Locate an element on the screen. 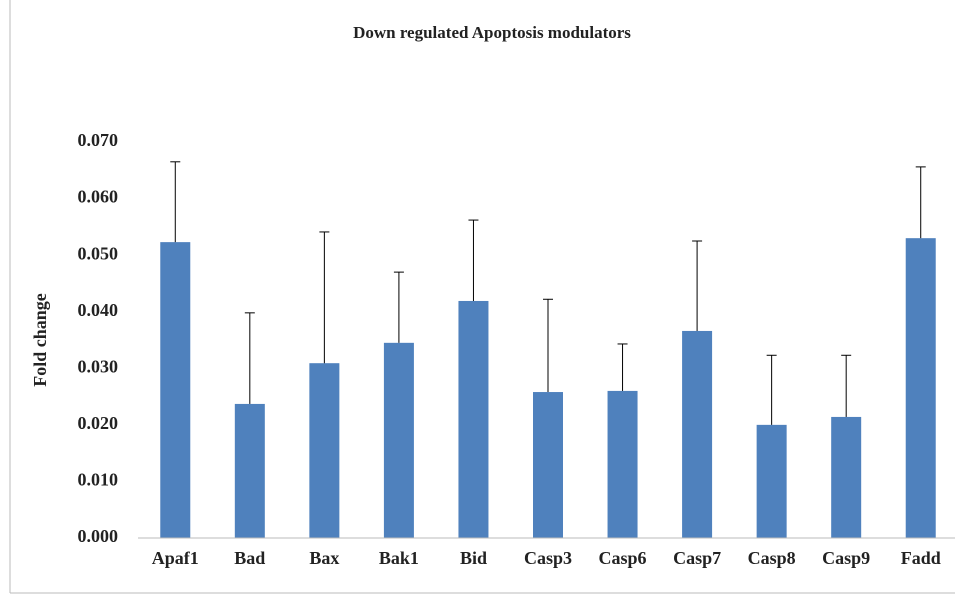 This screenshot has width=955, height=596. y-axis-label: Fold change is located at coordinates (40, 340).